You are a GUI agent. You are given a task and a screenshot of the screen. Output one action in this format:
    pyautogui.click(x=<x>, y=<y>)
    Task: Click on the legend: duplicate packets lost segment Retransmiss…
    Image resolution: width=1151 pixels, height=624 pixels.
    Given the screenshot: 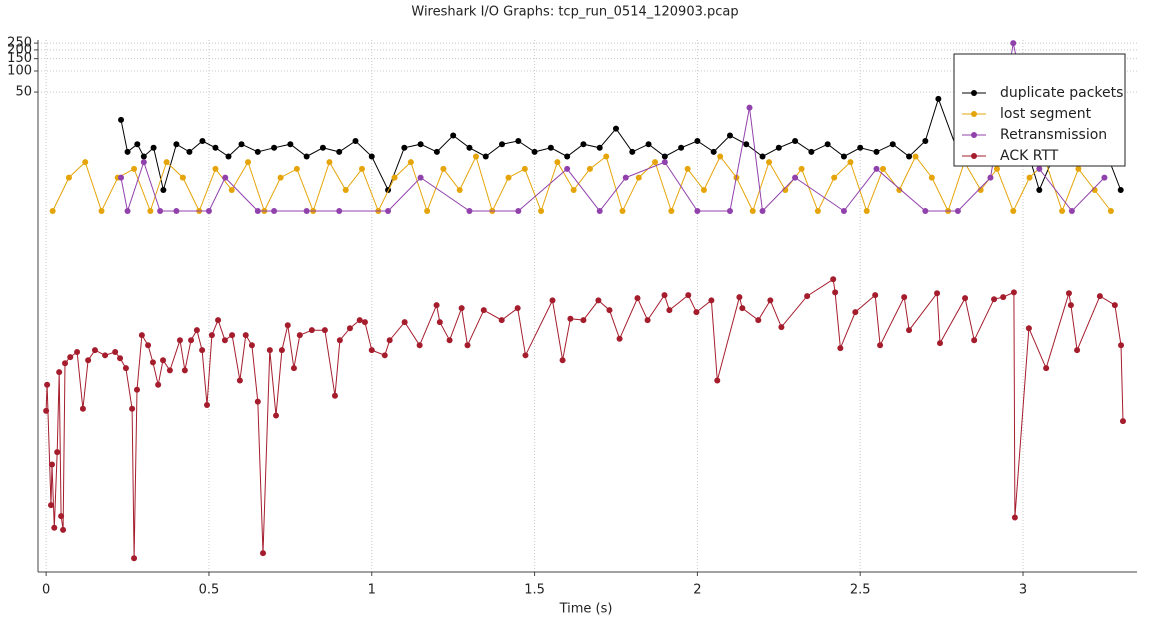 What is the action you would take?
    pyautogui.click(x=1039, y=110)
    